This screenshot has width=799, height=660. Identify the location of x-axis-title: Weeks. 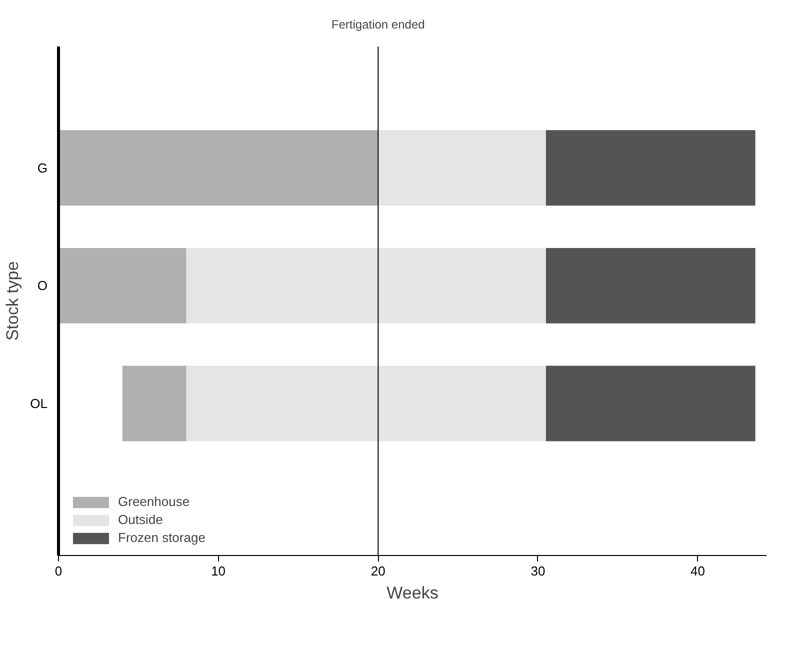
(412, 593).